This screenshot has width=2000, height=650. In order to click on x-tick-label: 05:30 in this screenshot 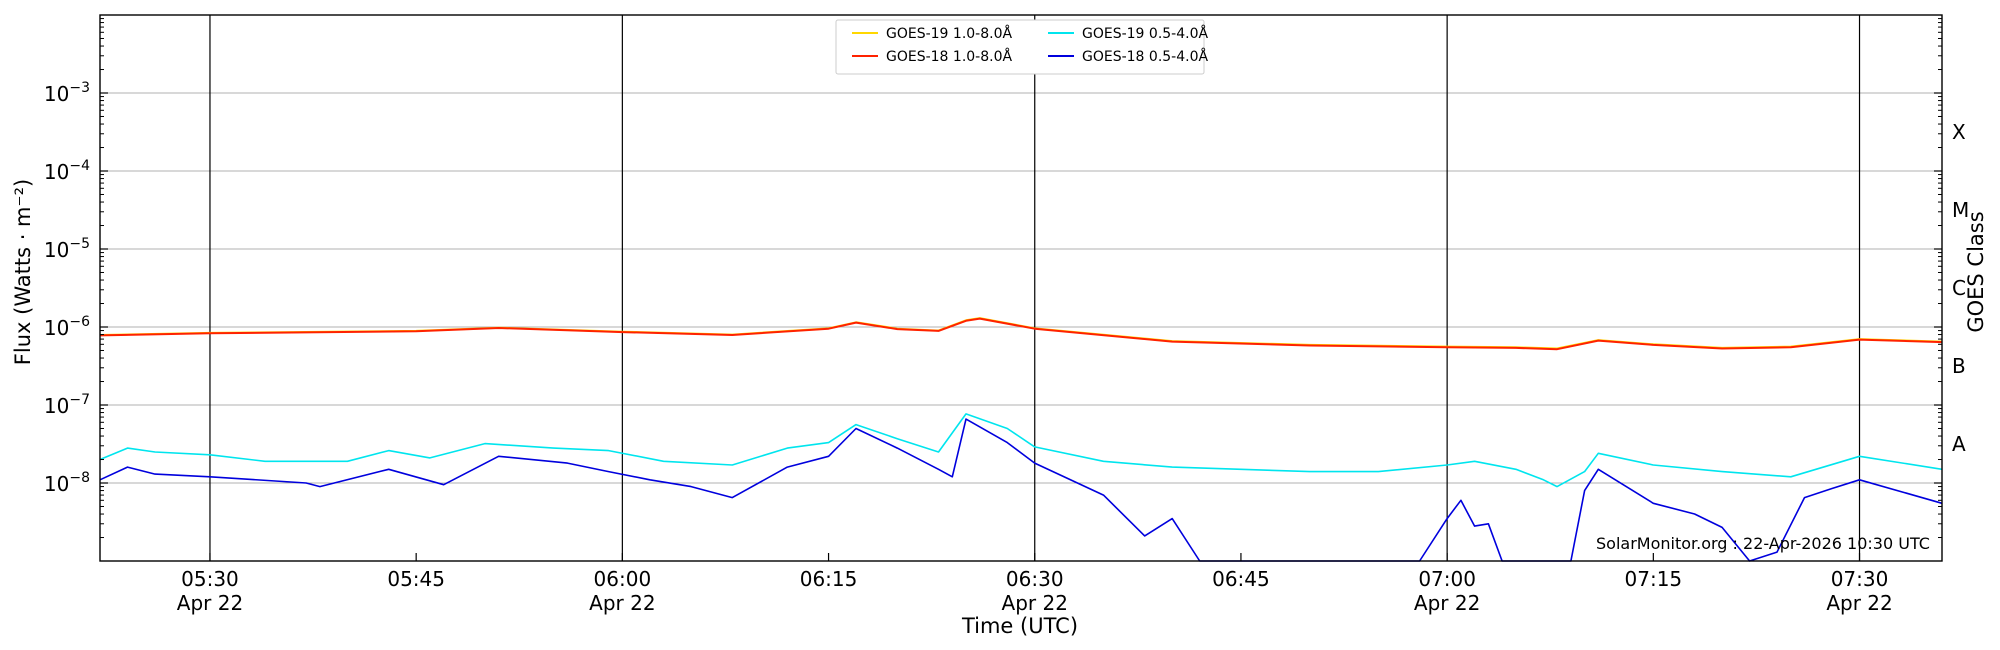, I will do `click(210, 579)`.